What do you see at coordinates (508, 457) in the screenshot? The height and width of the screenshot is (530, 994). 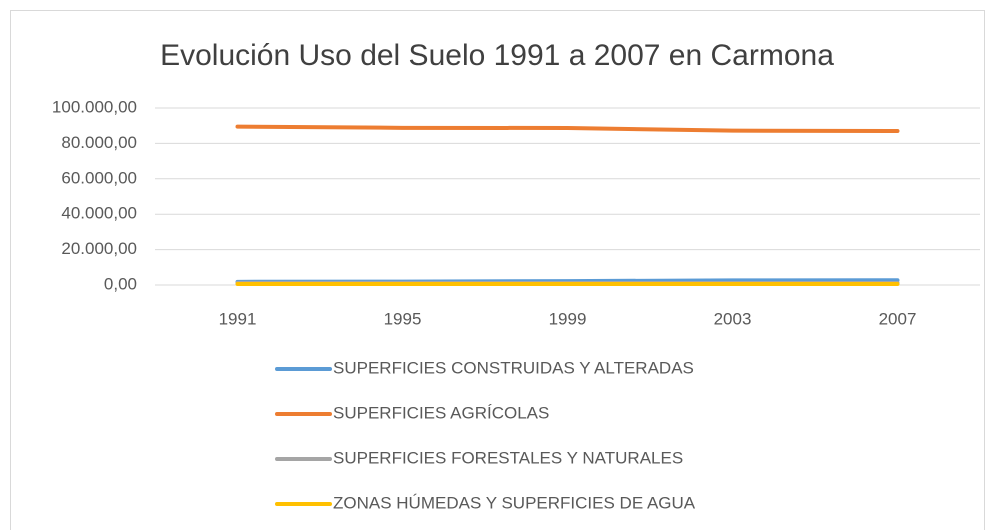 I see `legend-label: SUPERFICIES FORESTALES Y NATURALES` at bounding box center [508, 457].